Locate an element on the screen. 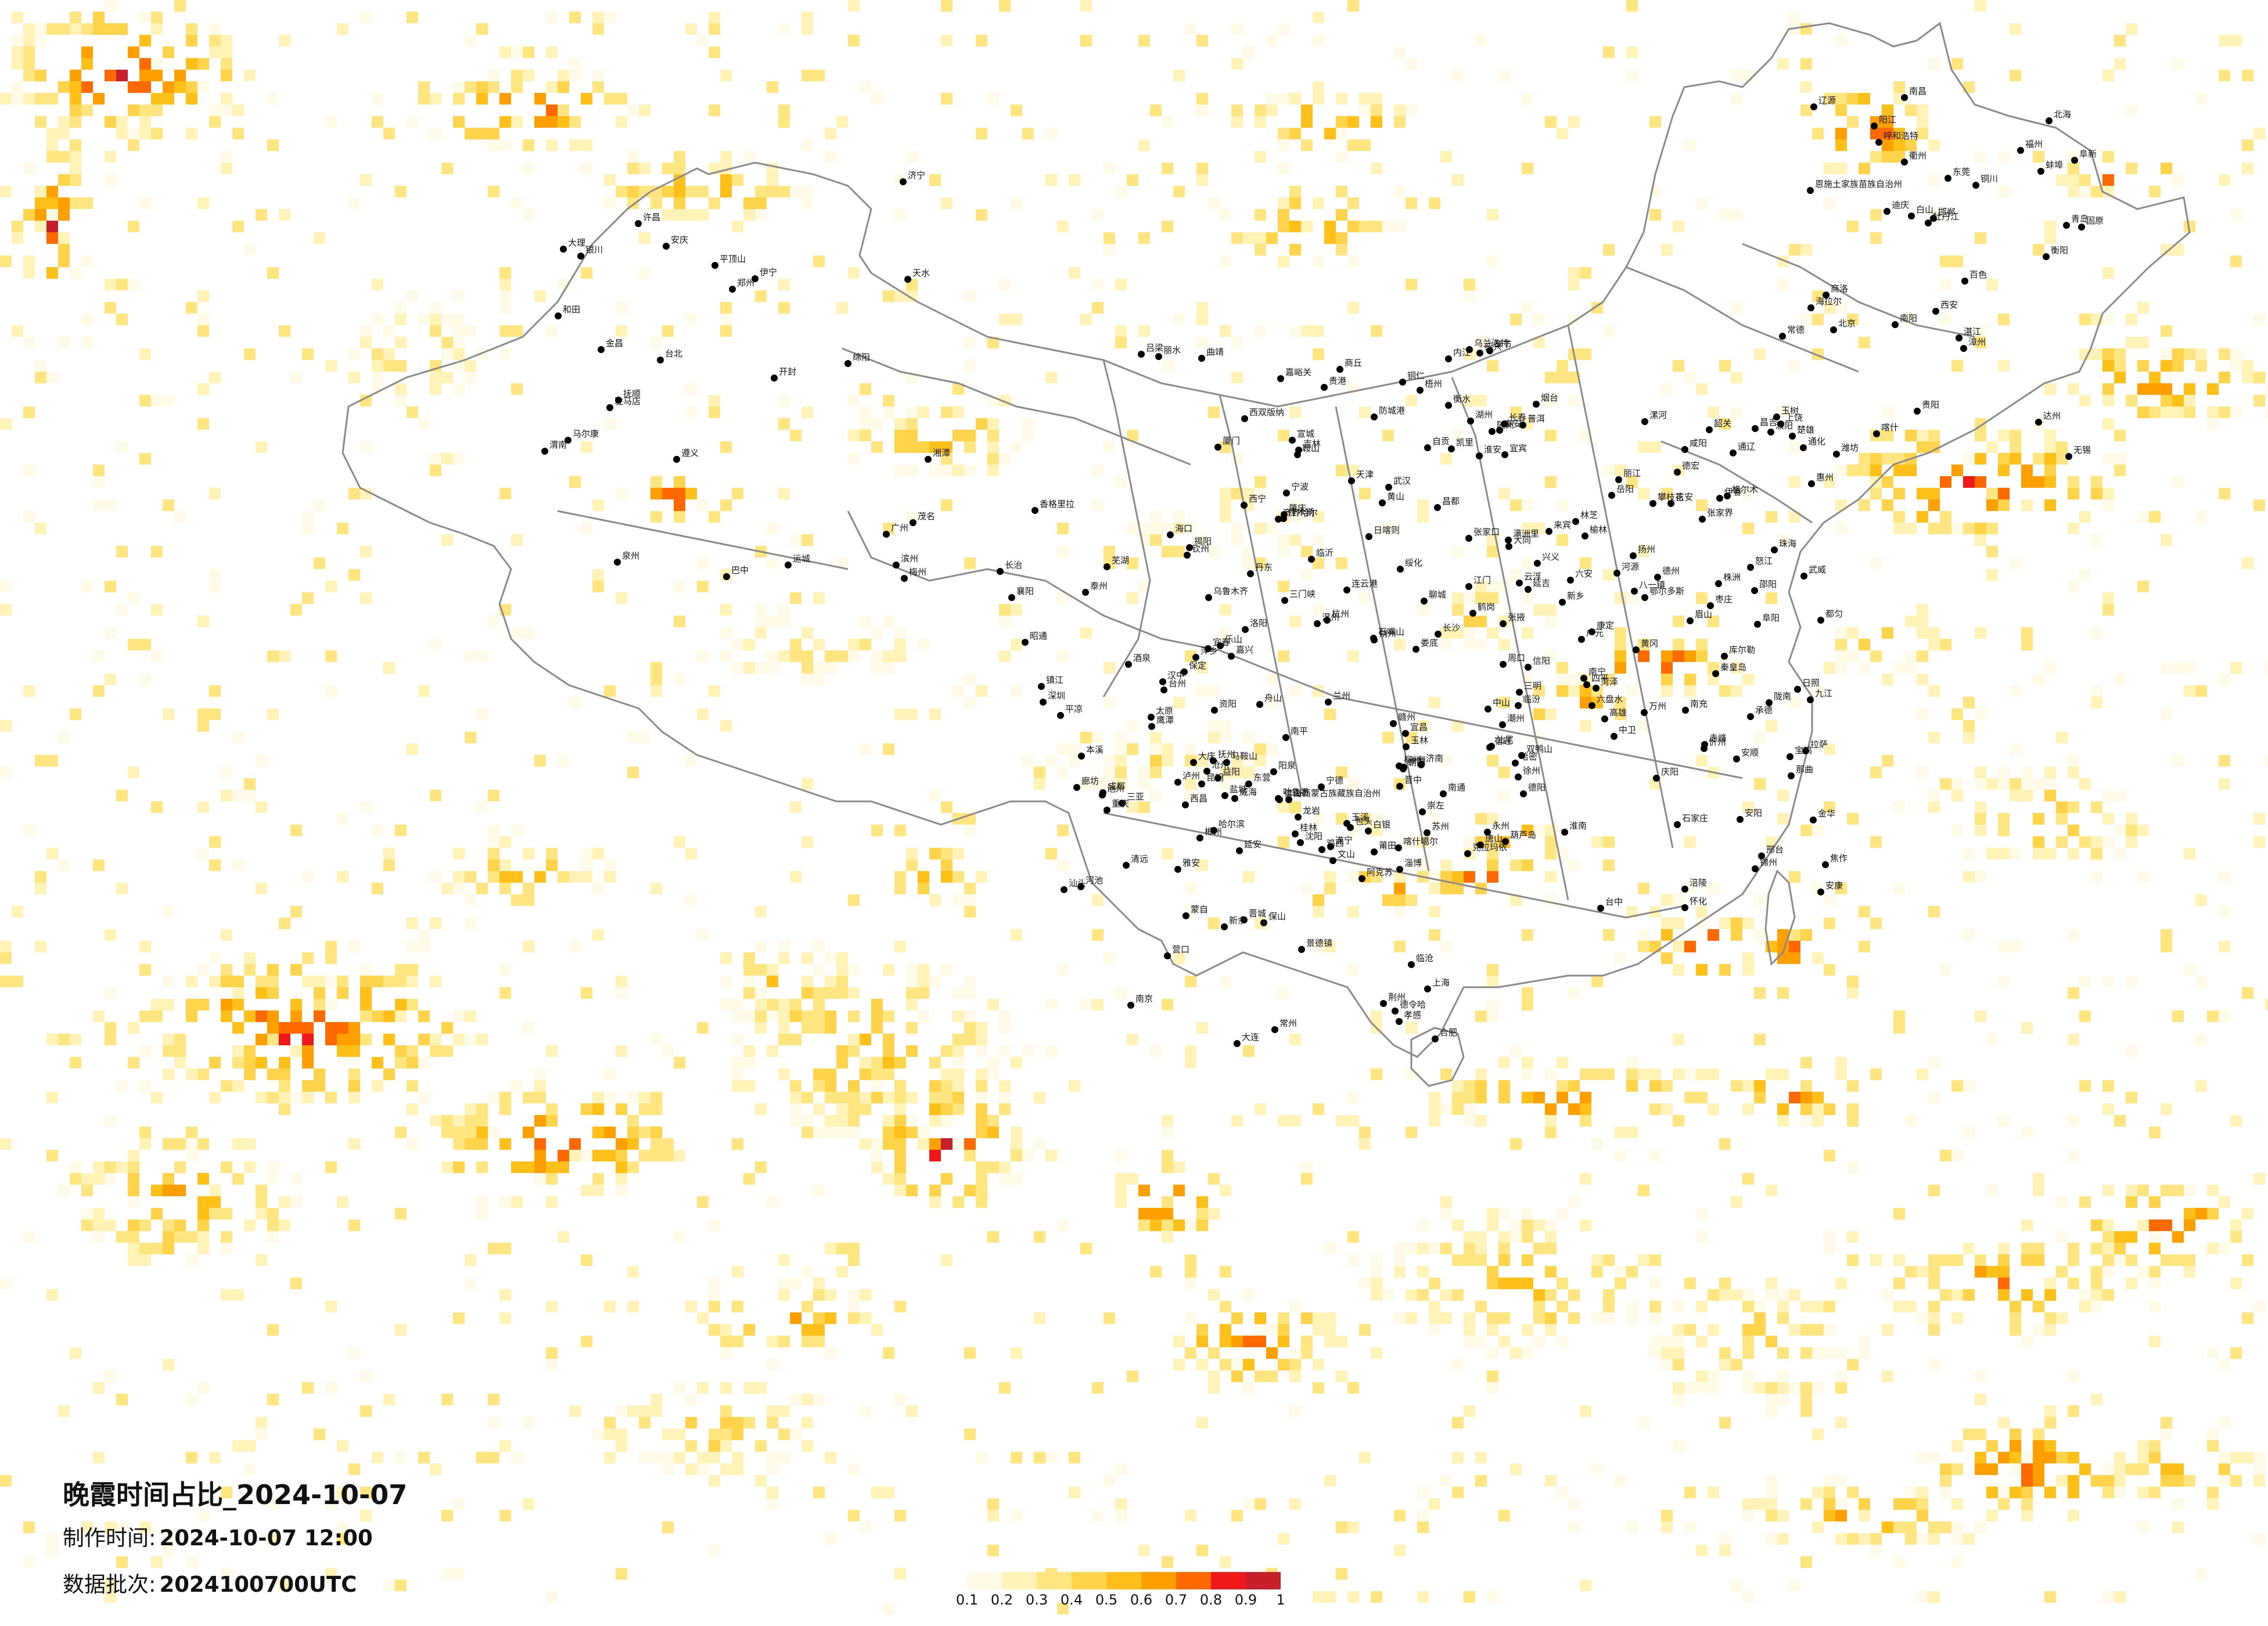 This screenshot has width=2268, height=1626. city-label: 齐齐哈尔 is located at coordinates (1300, 513).